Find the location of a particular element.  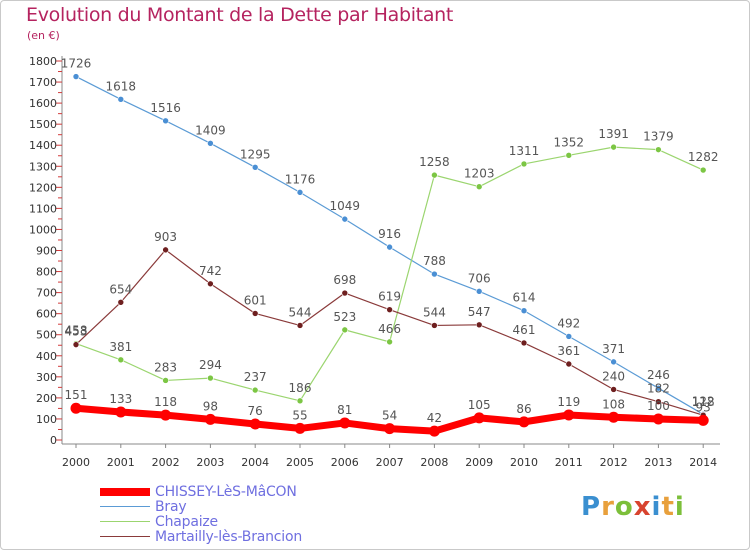

data-label: 122 is located at coordinates (703, 401).